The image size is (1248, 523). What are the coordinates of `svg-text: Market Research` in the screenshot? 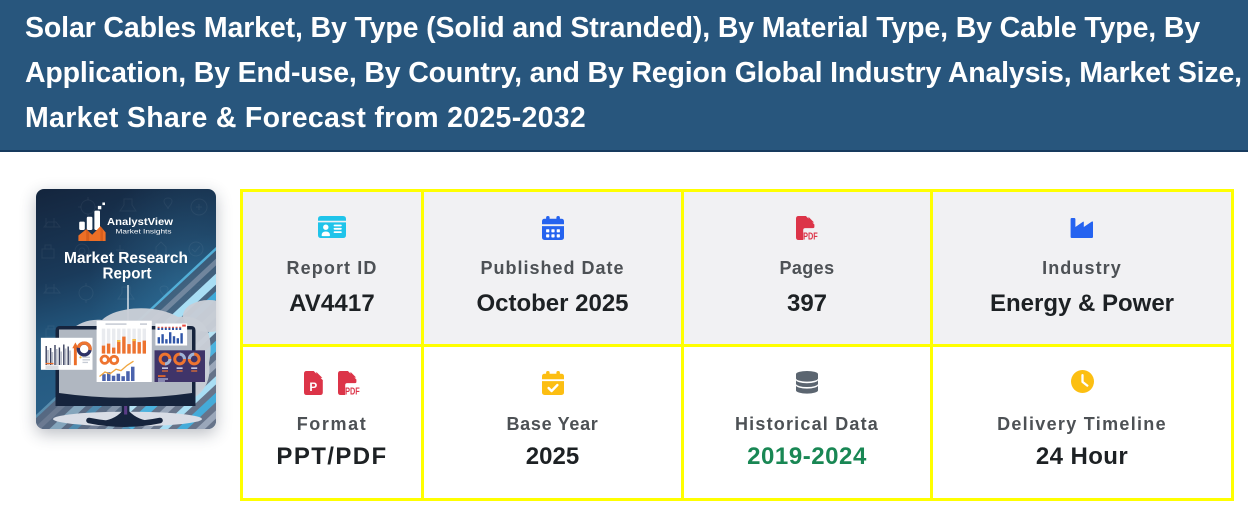 It's located at (126, 258).